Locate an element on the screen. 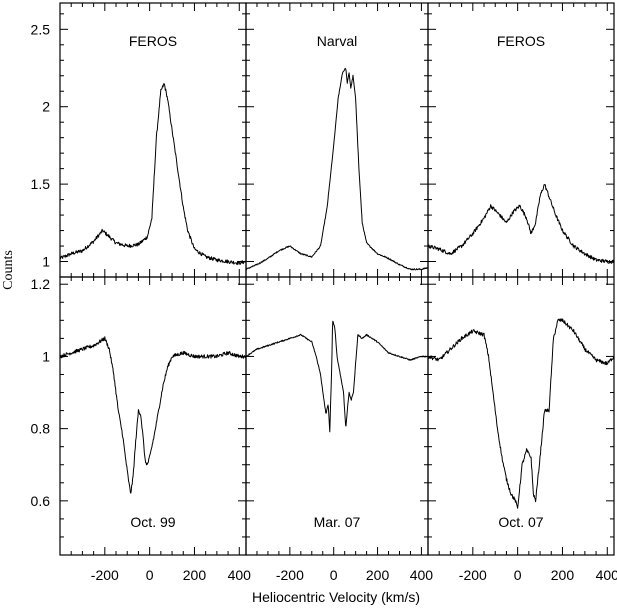  x-tick-labels-group: -200 0 200 400 -200 0 200 400 -200 0 200 400 is located at coordinates (354, 575).